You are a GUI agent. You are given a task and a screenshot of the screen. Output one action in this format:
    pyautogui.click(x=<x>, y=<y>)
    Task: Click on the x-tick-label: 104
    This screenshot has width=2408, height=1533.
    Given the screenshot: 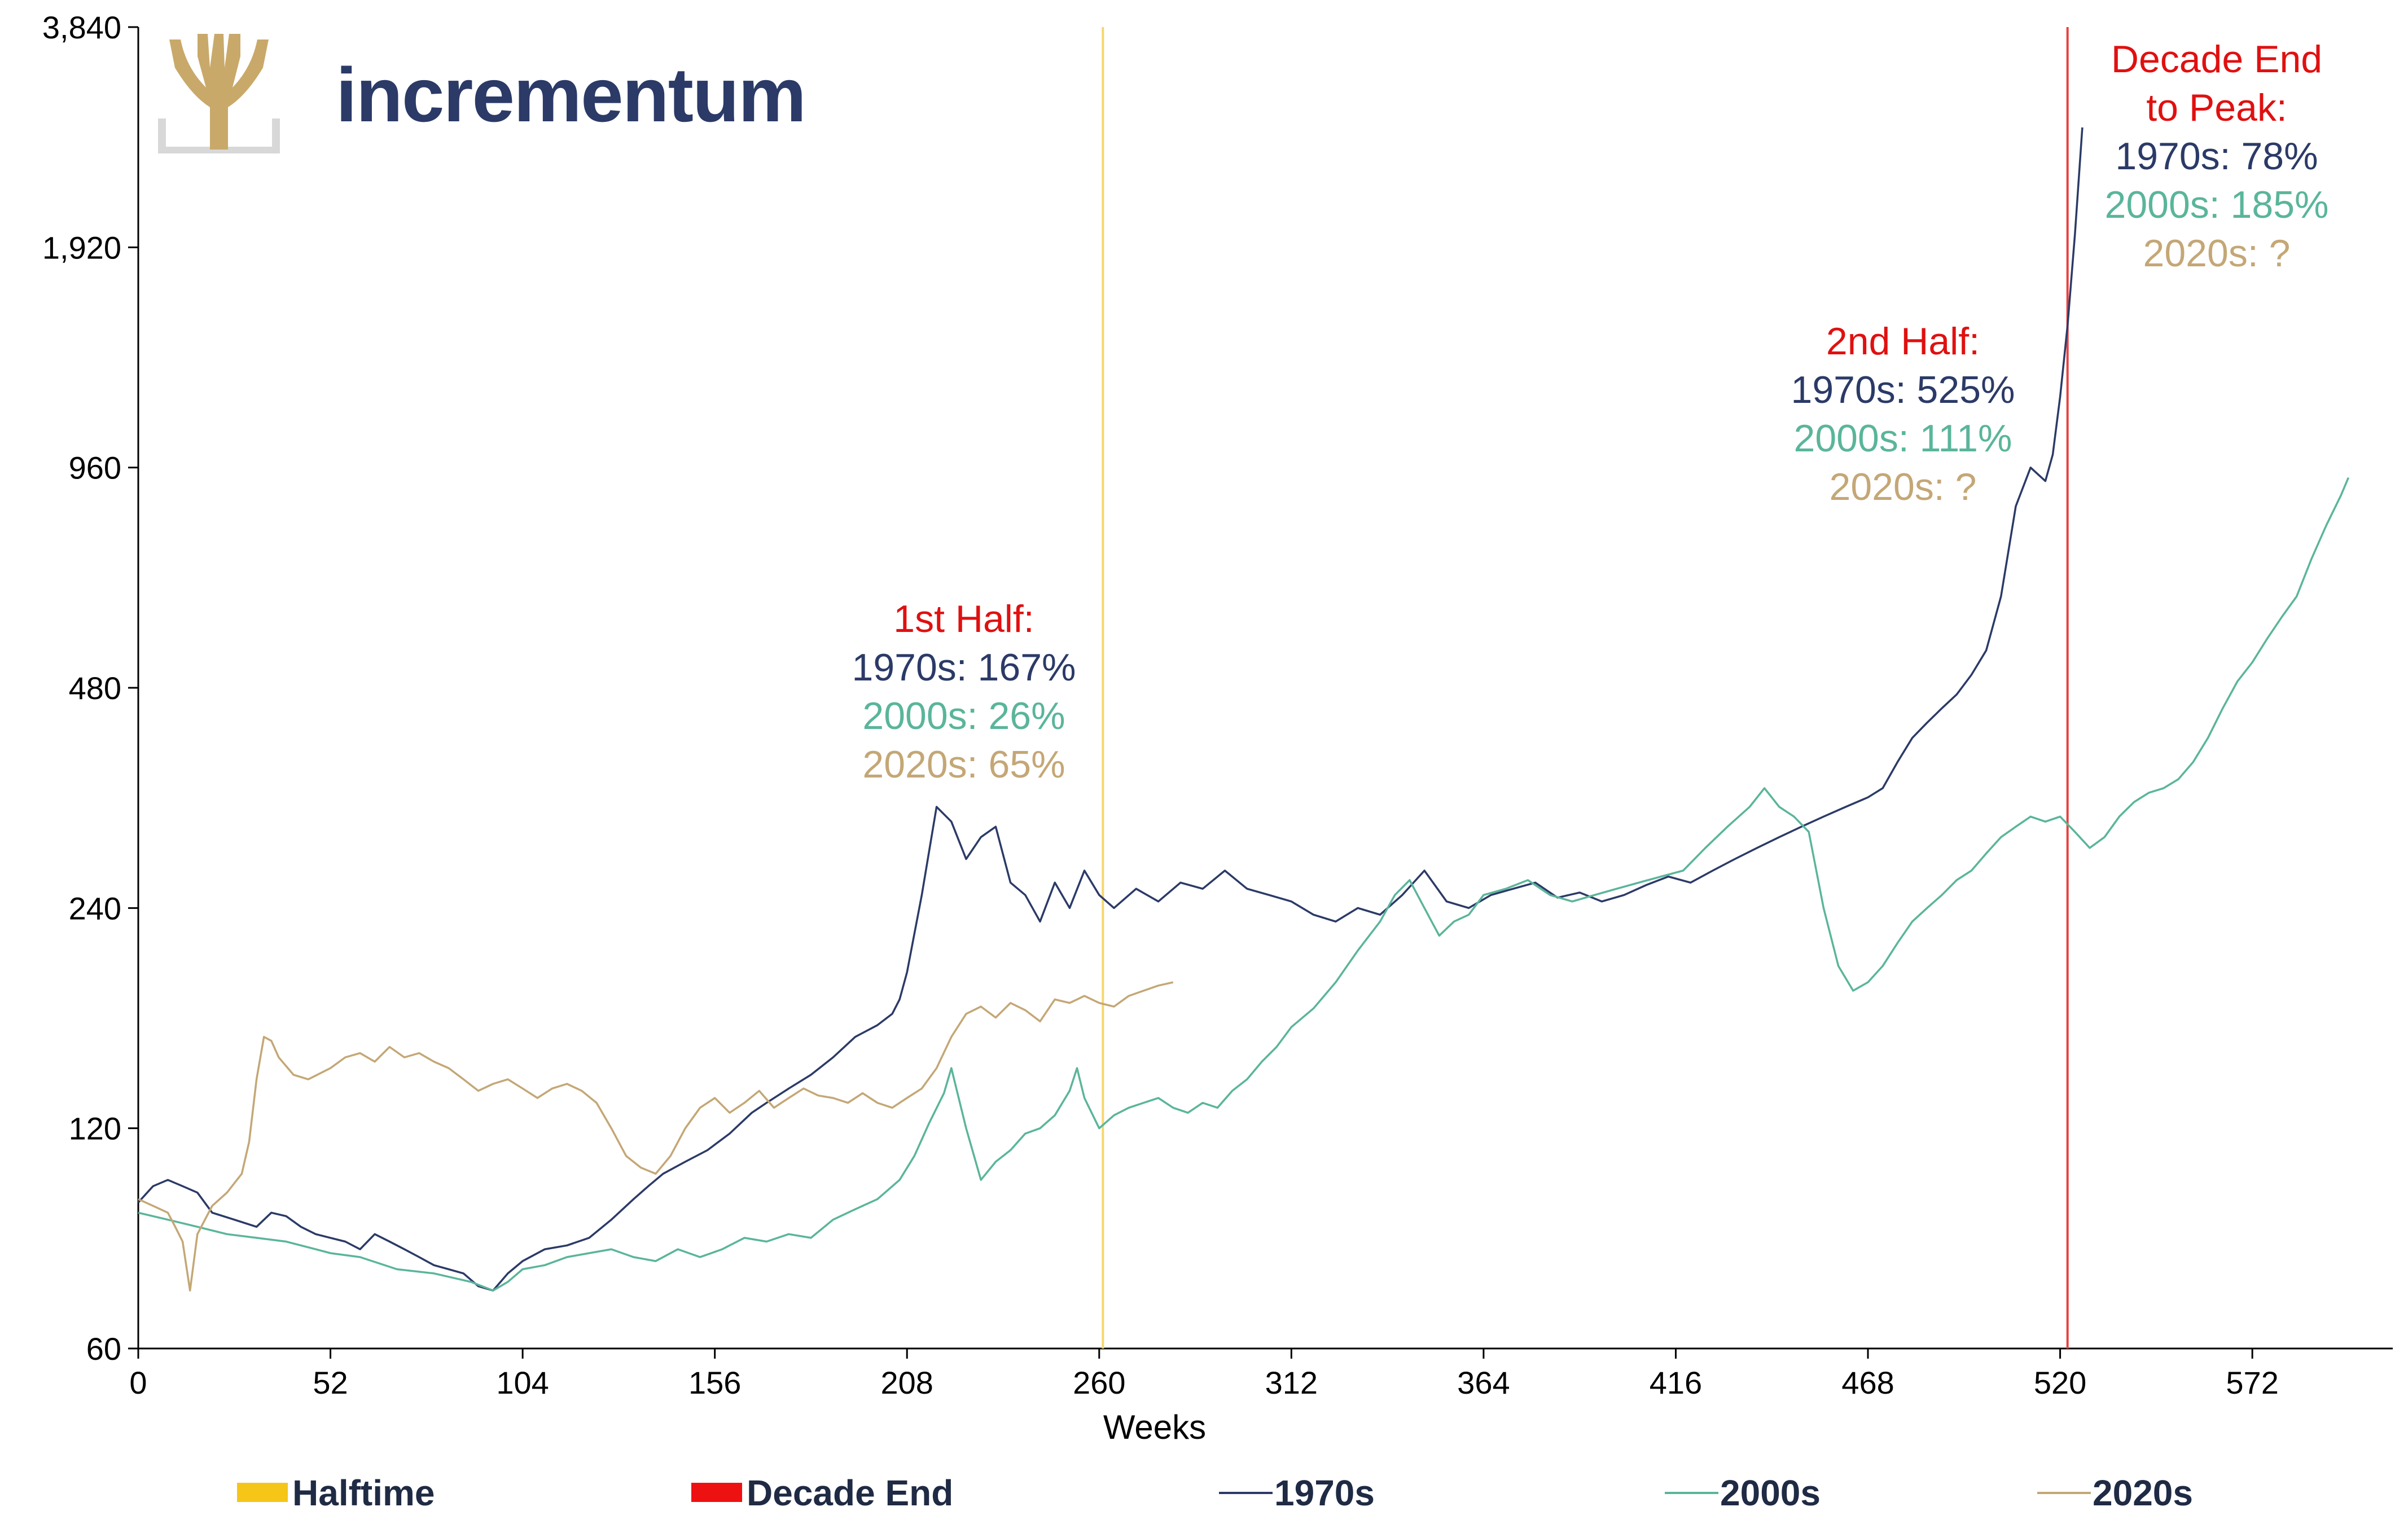 What is the action you would take?
    pyautogui.click(x=523, y=1382)
    